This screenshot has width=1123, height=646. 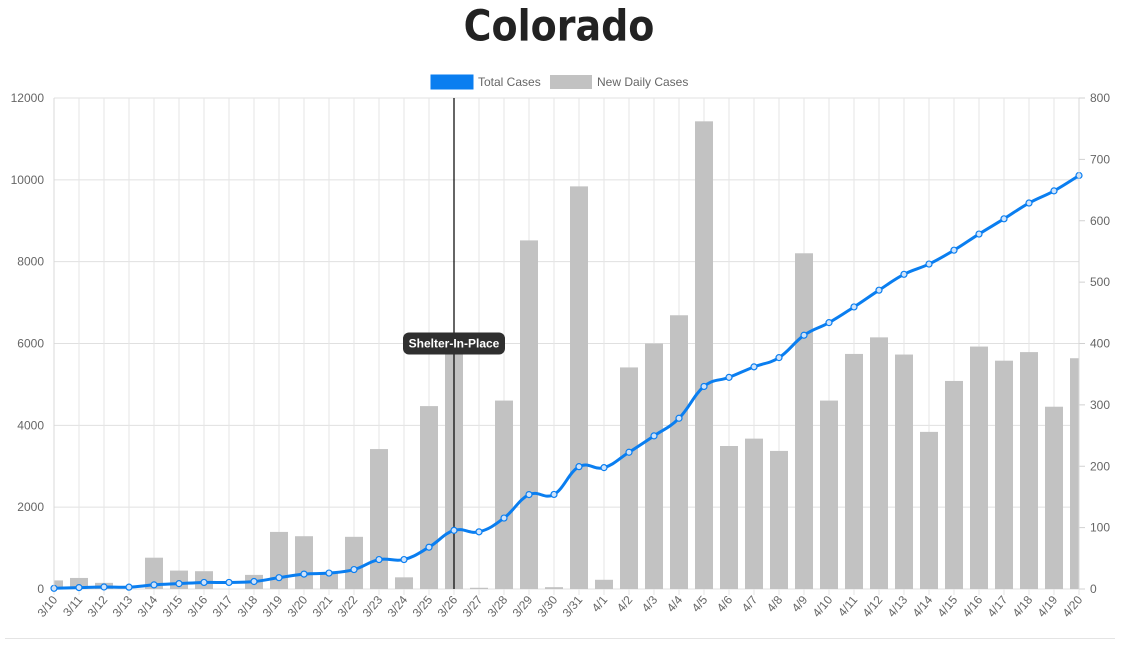 What do you see at coordinates (30, 262) in the screenshot?
I see `y-left-tick-label: 8000` at bounding box center [30, 262].